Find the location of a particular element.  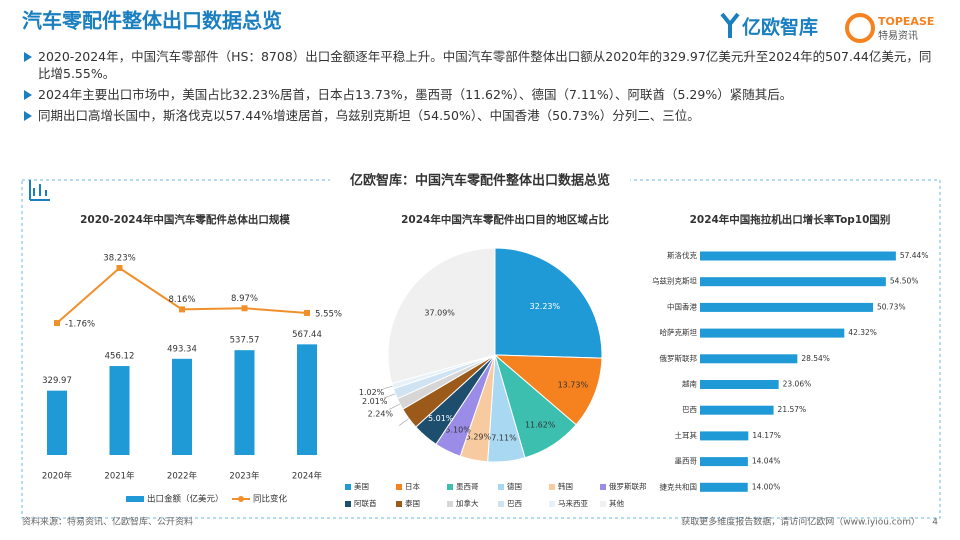

source: 资料来源：特易资讯、亿欧智库、公开资料 is located at coordinates (107, 522).